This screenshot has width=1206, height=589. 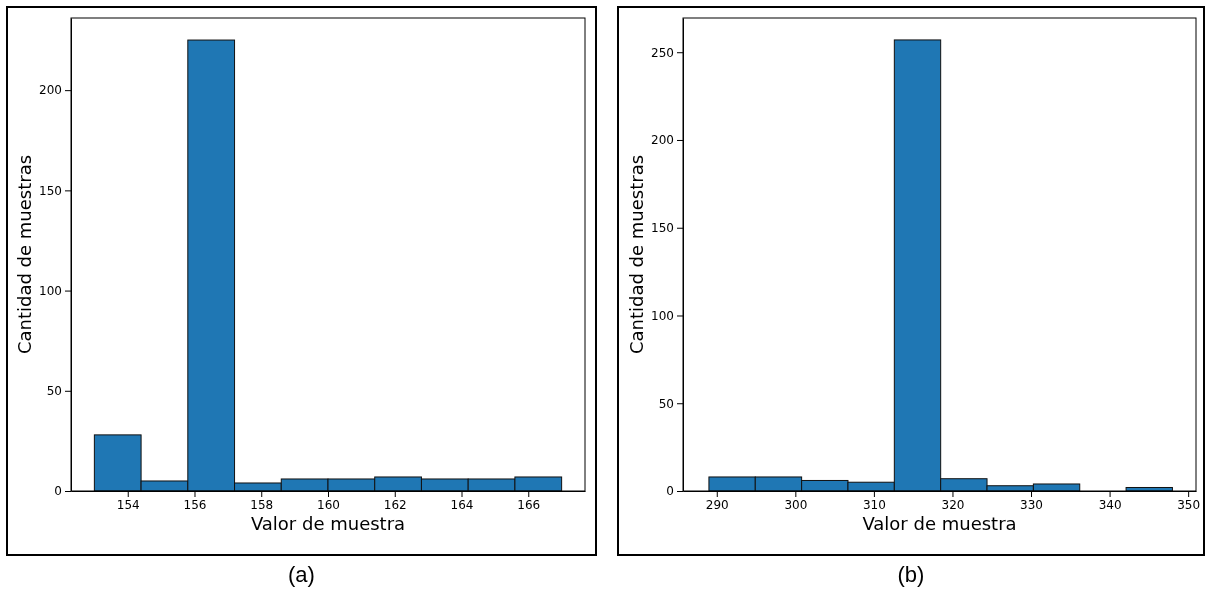 I want to click on text: (a), so click(x=301, y=574).